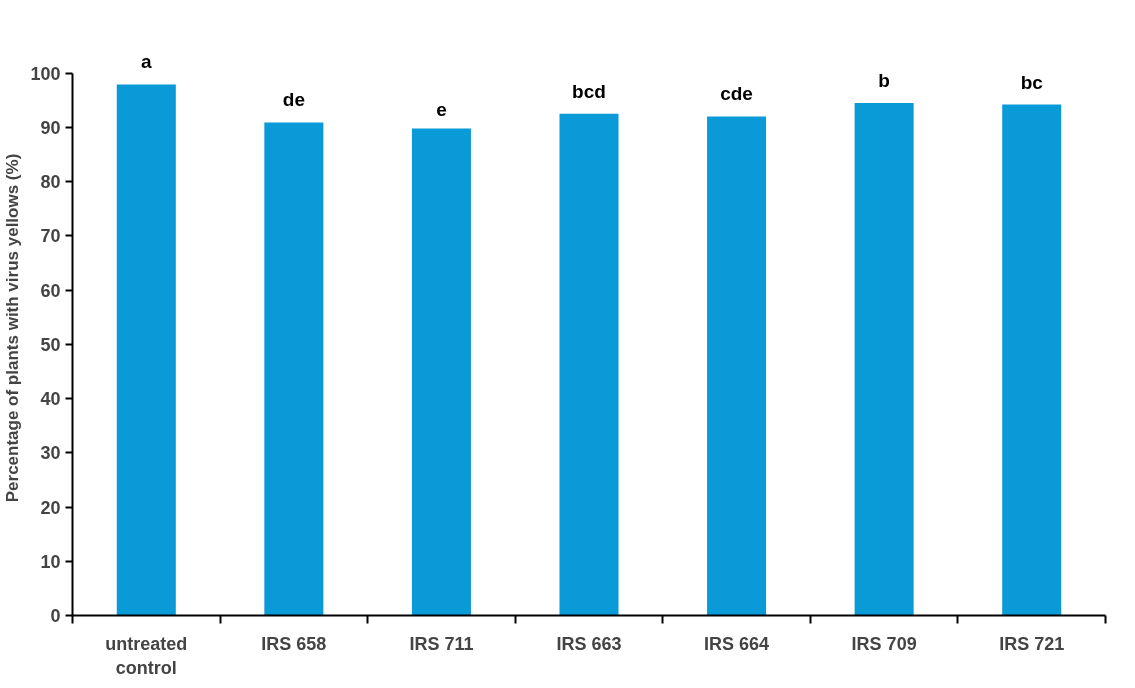  What do you see at coordinates (45, 73) in the screenshot?
I see `y-tick-label: 100` at bounding box center [45, 73].